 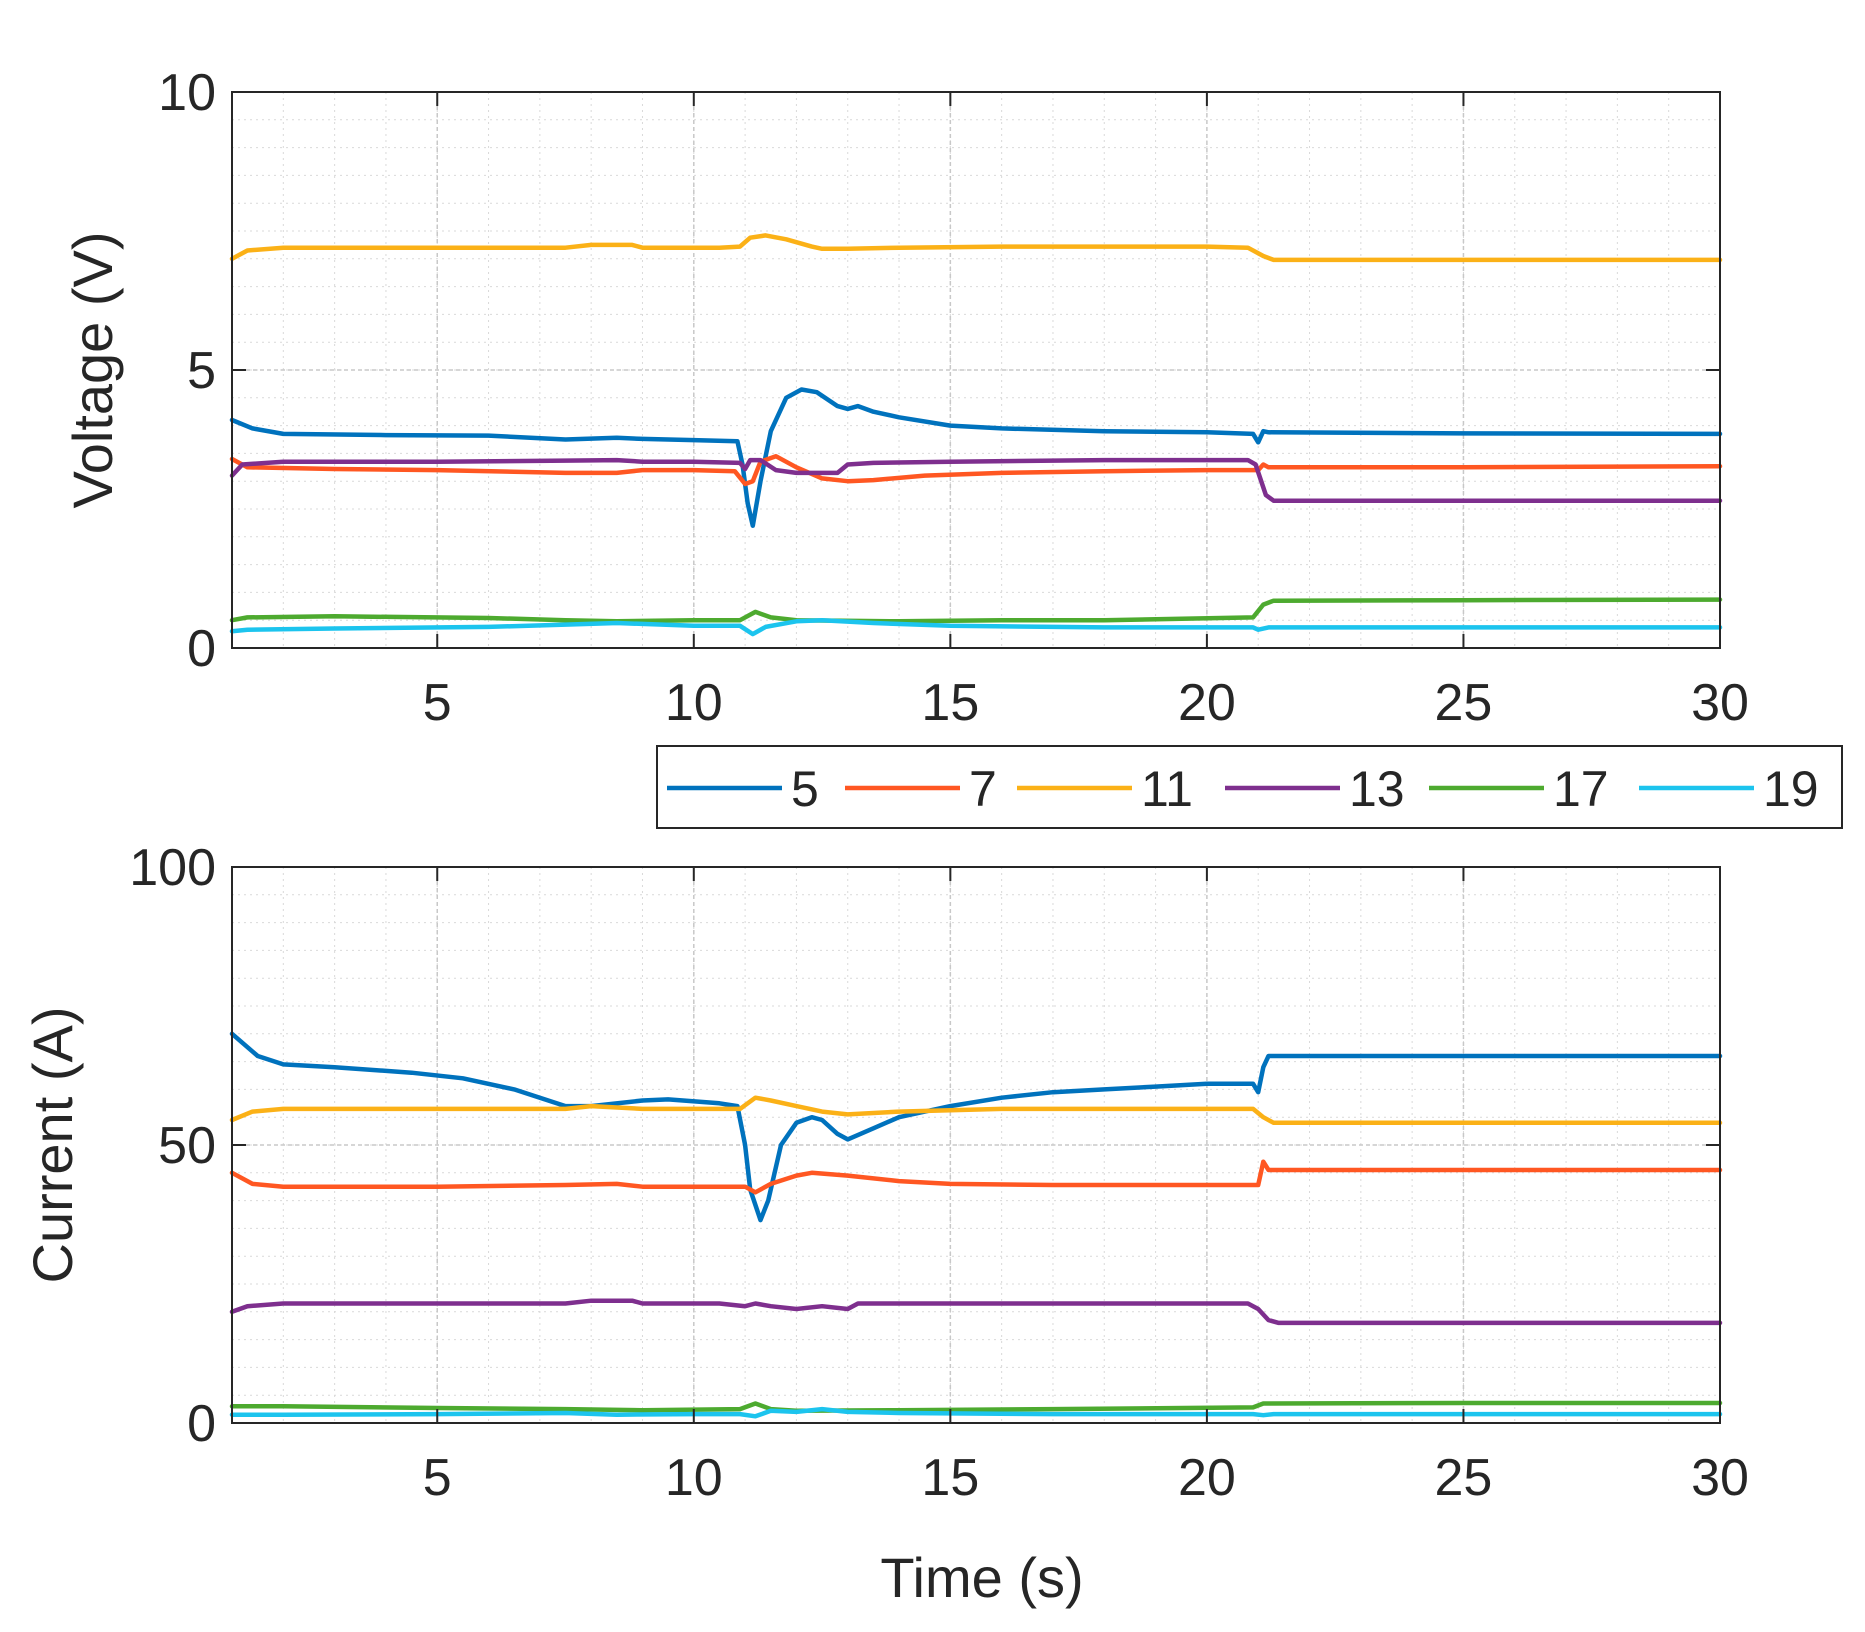 I want to click on voltage-y-axis-label: Voltage (V), so click(x=92, y=369).